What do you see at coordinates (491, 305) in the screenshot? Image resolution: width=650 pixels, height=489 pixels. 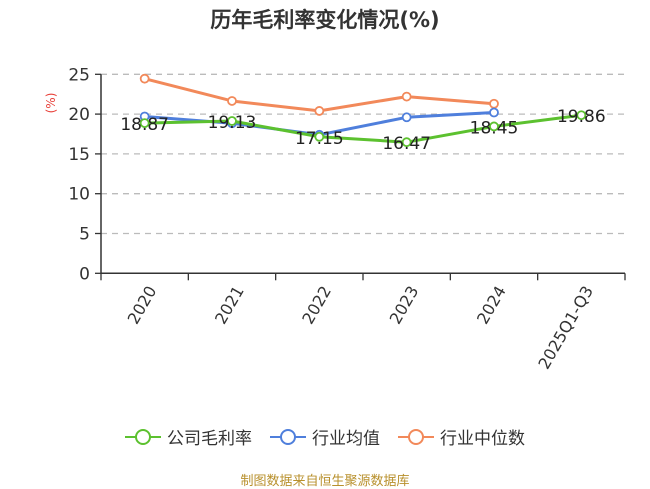 I see `x-tick-label: 2024` at bounding box center [491, 305].